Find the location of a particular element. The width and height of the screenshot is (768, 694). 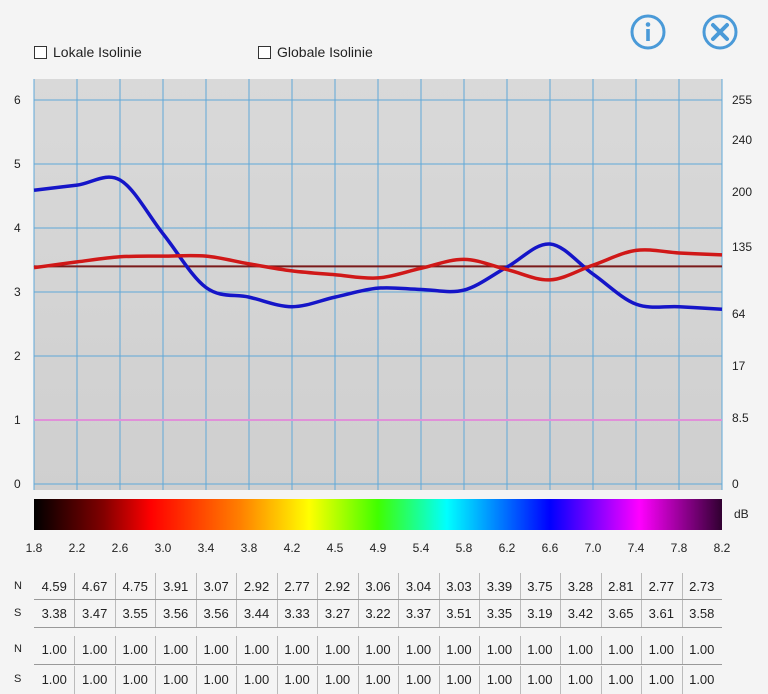

x-tick-label: 2.6 is located at coordinates (120, 548).